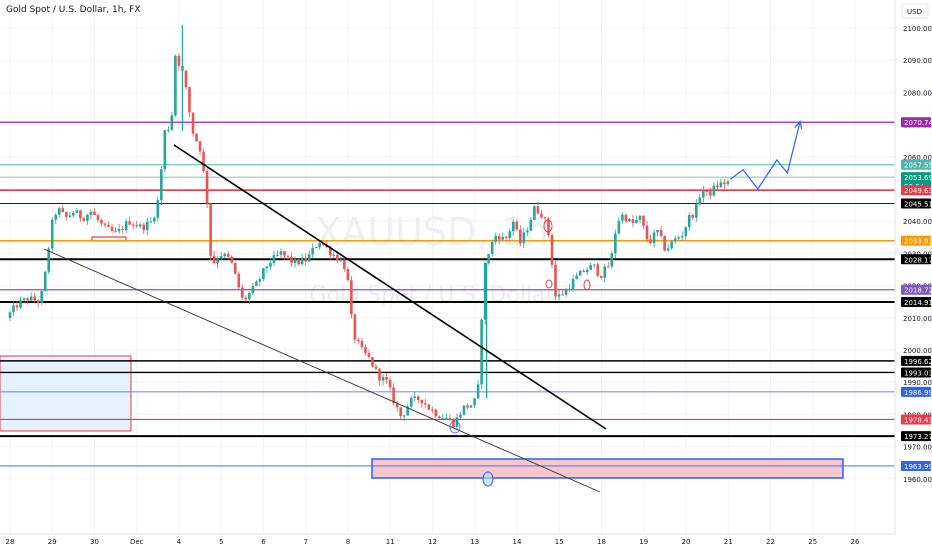  Describe the element at coordinates (917, 61) in the screenshot. I see `price-tick-label: 2090.00` at that location.